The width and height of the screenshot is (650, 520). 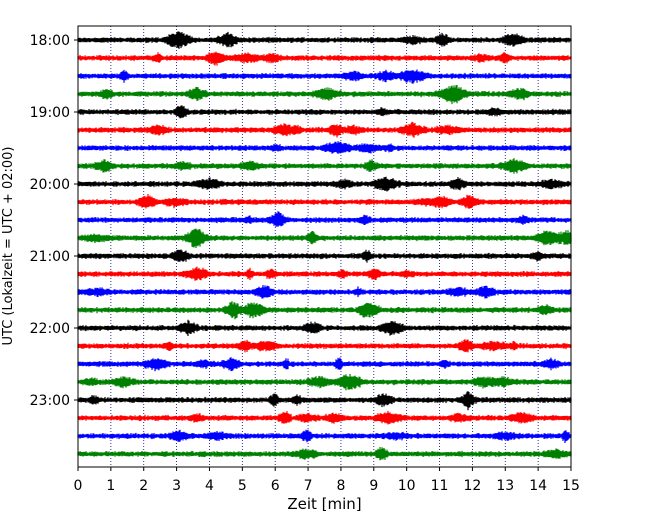 I want to click on trace-1945, so click(x=324, y=166).